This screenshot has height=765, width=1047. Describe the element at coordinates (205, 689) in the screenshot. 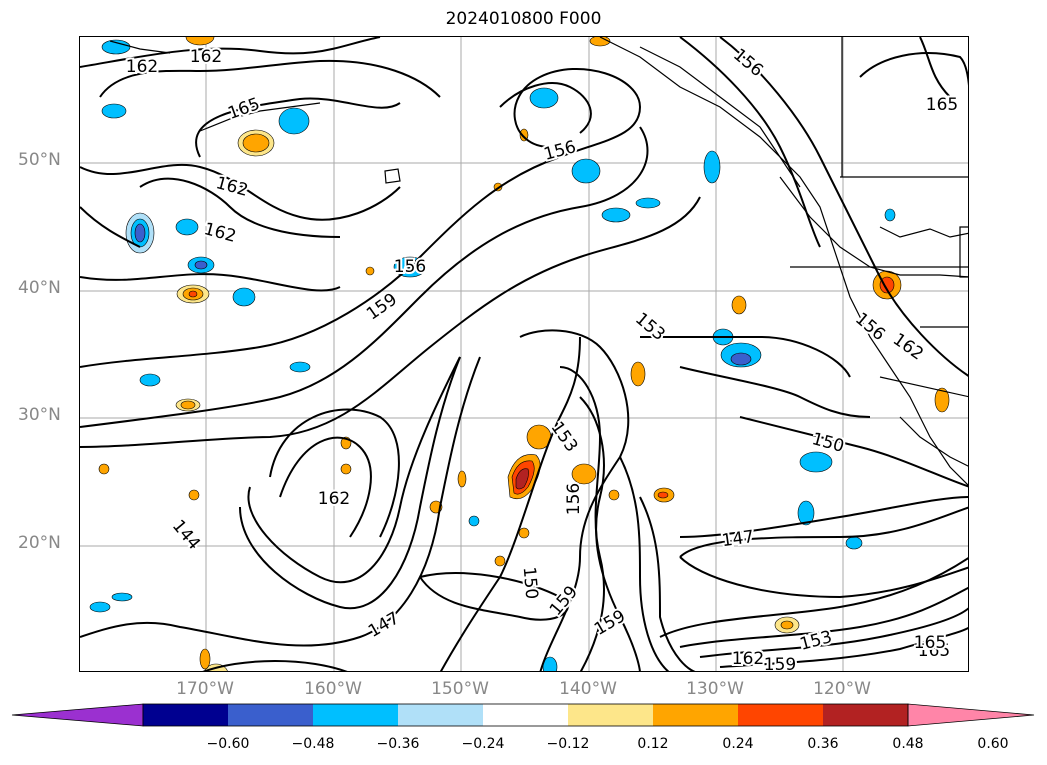

I see `lon-label-170w: 170°W` at that location.